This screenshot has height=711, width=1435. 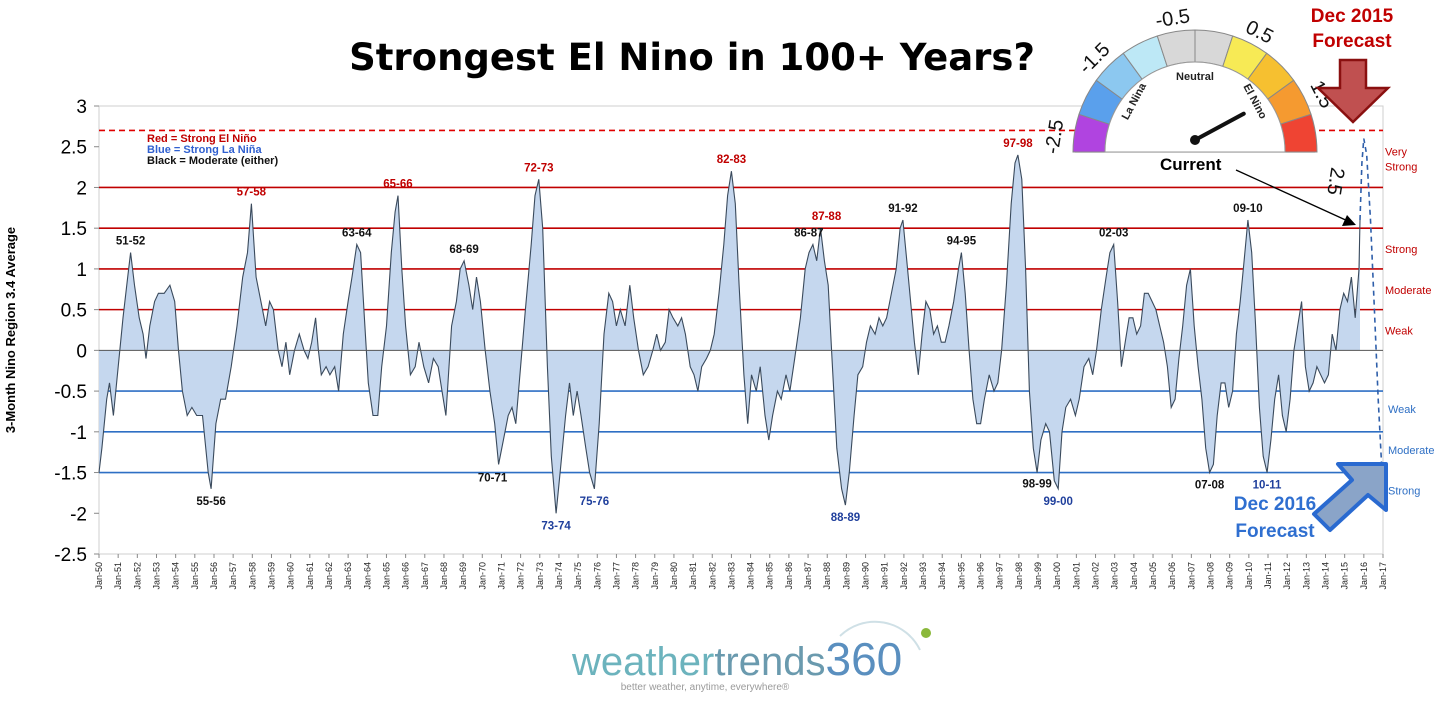 What do you see at coordinates (78, 514) in the screenshot?
I see `y-tick-label: -2` at bounding box center [78, 514].